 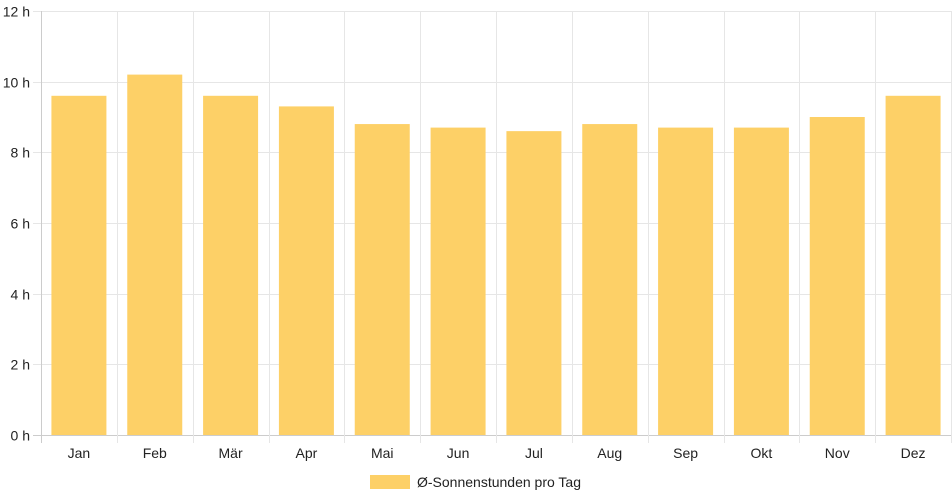 I want to click on x-tick-label: Mai, so click(x=382, y=453).